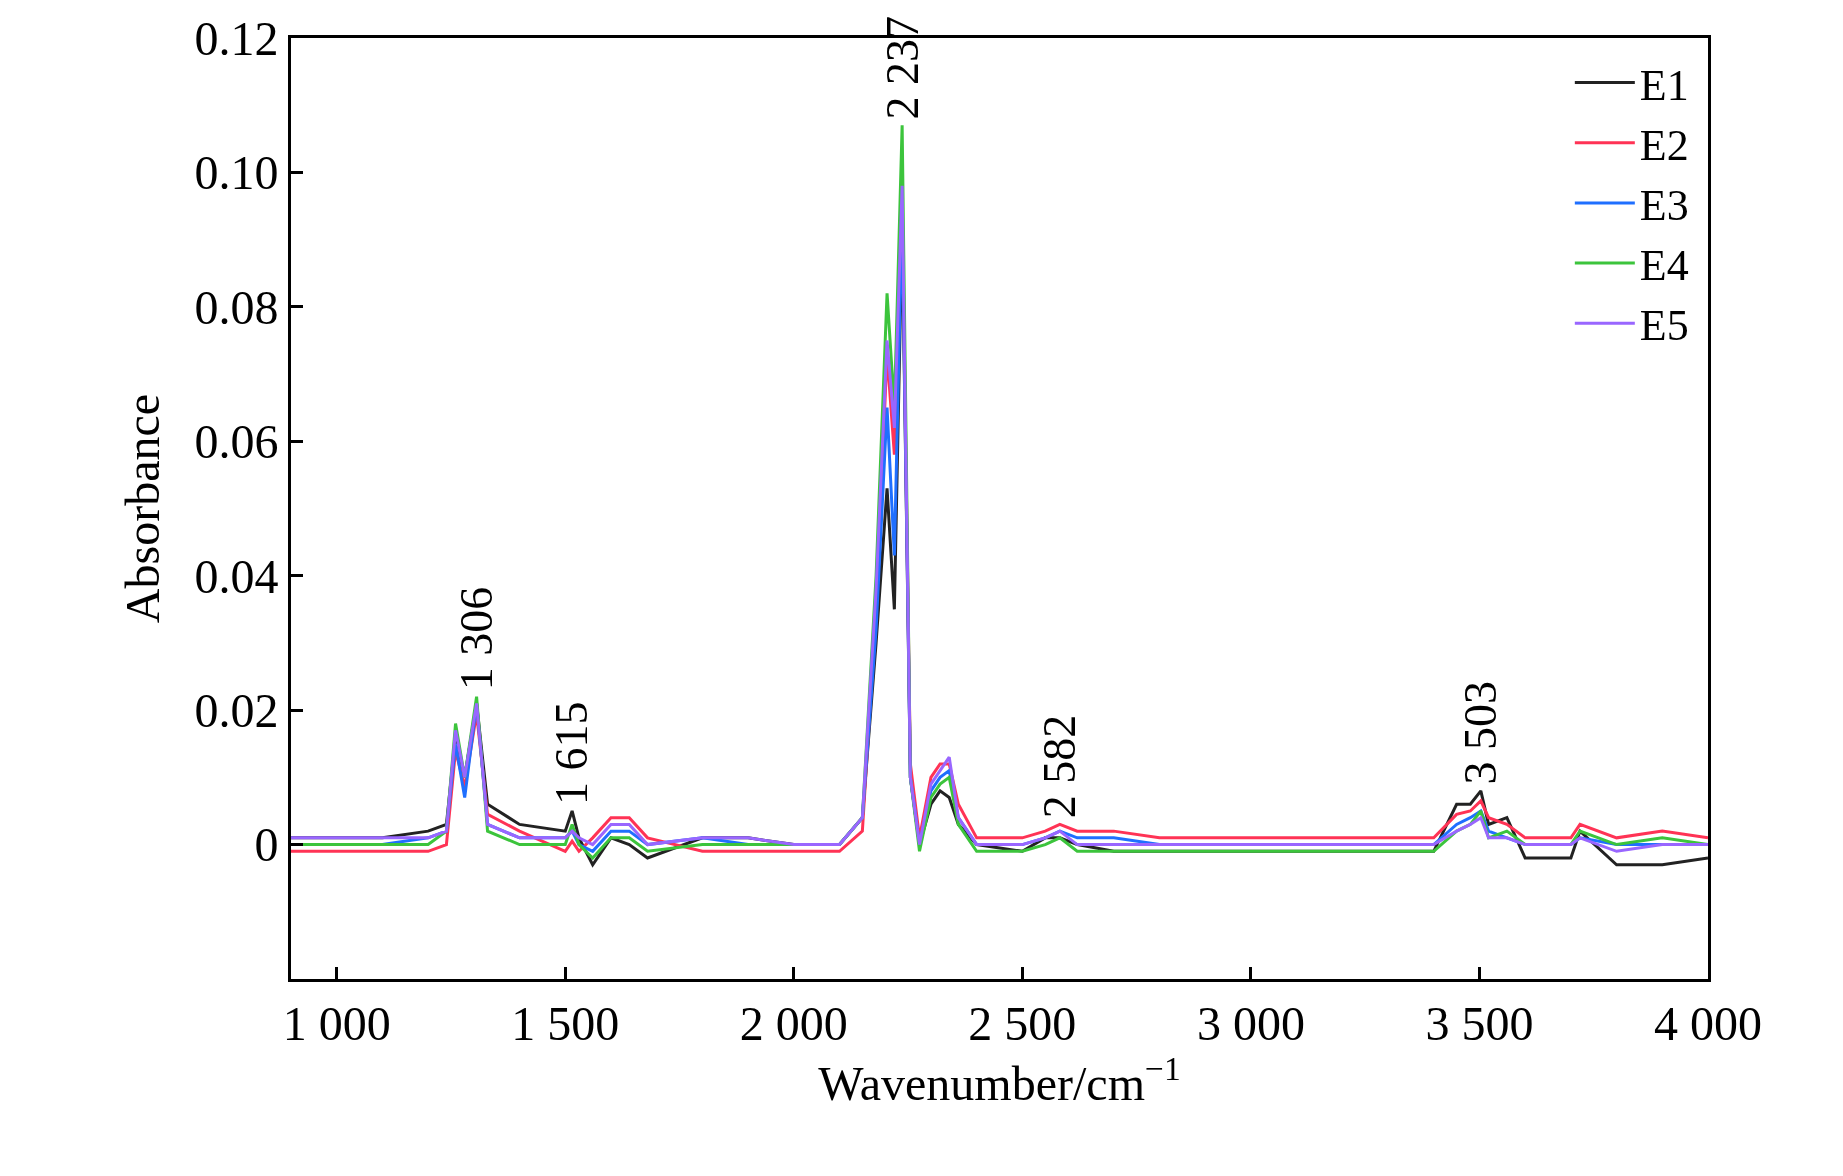  Describe the element at coordinates (476, 638) in the screenshot. I see `annotation: 1 306` at that location.